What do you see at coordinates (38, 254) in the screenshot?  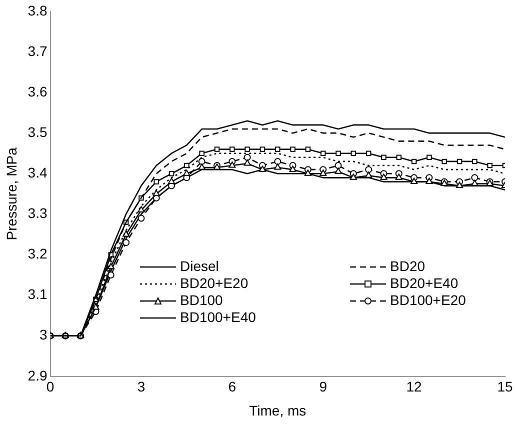 I see `y-tick-label: 3.2` at bounding box center [38, 254].